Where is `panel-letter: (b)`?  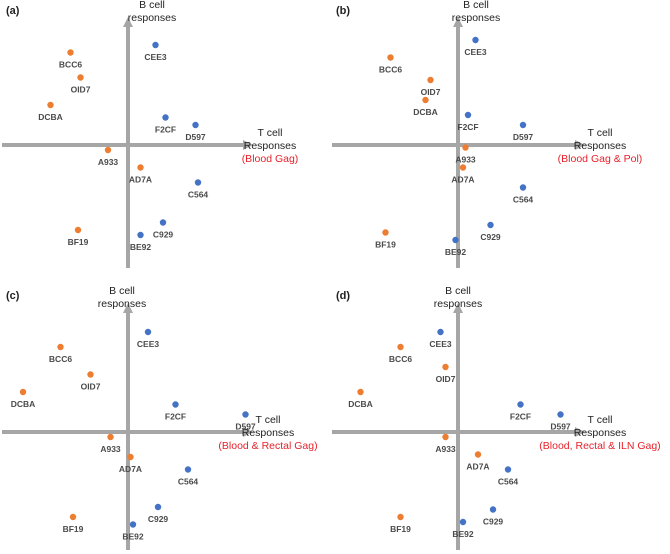 panel-letter: (b) is located at coordinates (343, 11).